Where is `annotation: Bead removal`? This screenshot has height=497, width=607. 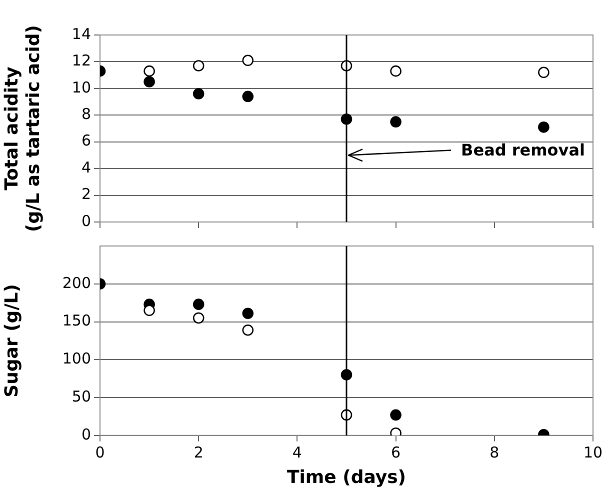 annotation: Bead removal is located at coordinates (523, 150).